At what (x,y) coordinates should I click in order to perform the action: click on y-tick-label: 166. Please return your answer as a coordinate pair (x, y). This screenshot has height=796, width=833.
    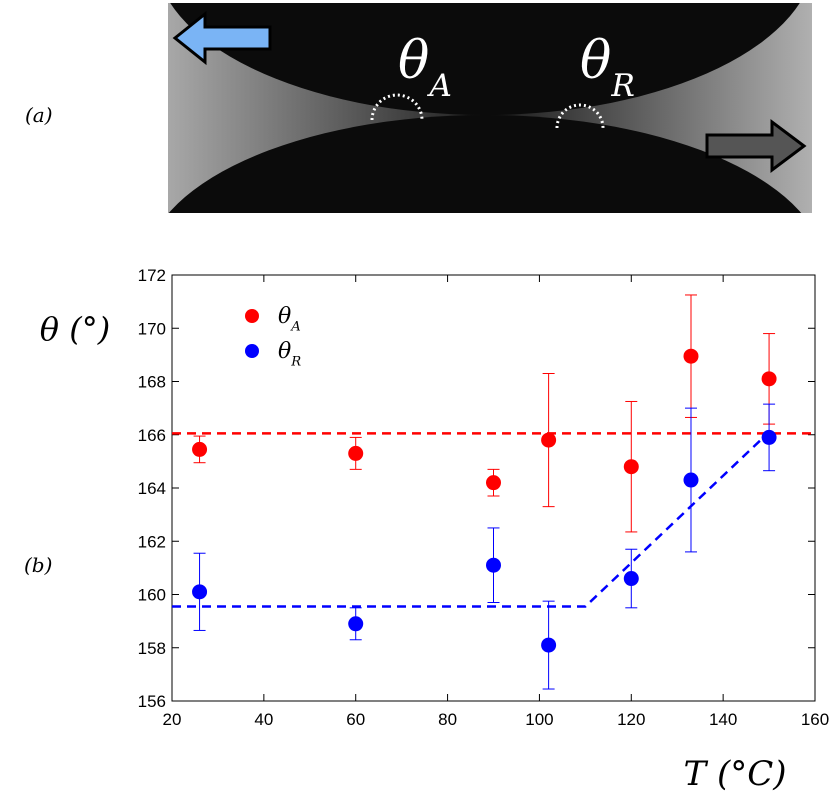
    Looking at the image, I should click on (152, 435).